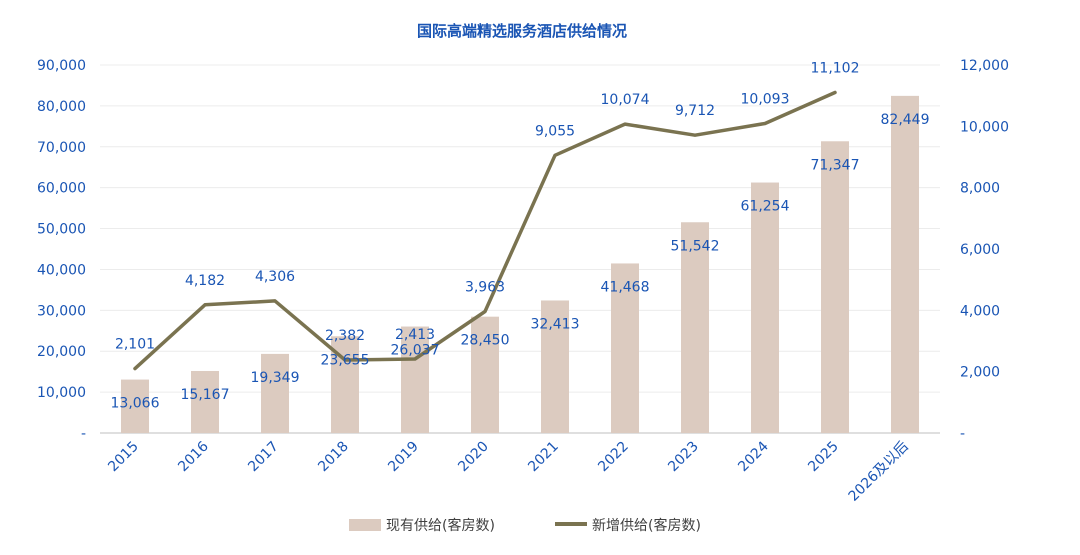  Describe the element at coordinates (823, 457) in the screenshot. I see `x-tick-label: 2025` at that location.